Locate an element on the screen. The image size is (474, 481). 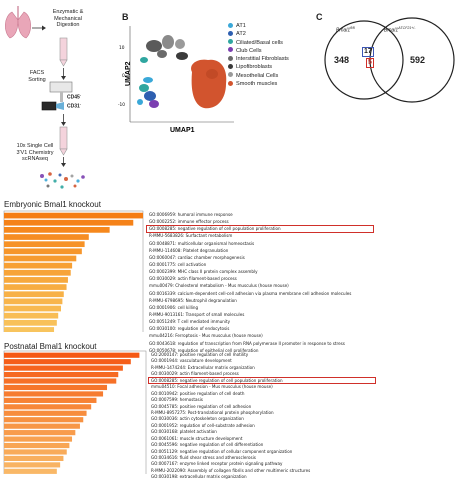
term-label: GO:0030029: actin filament-based process is located at coordinates (195, 374).